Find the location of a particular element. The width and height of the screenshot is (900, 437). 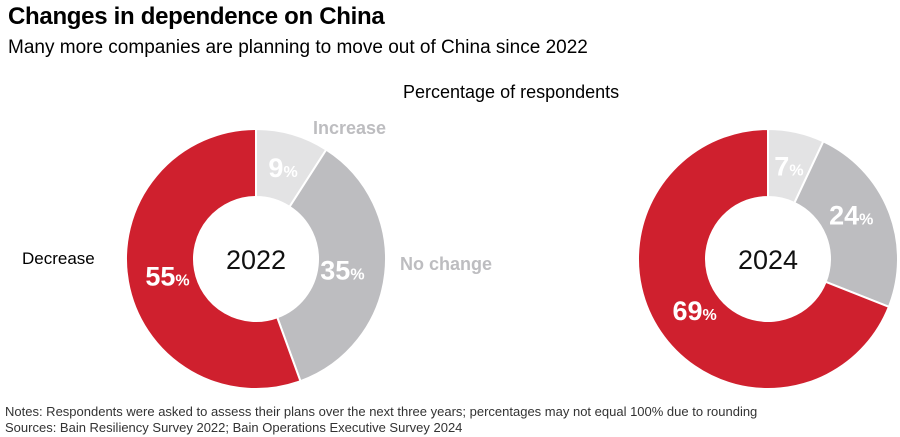

category-label-no-change: No change is located at coordinates (446, 264).